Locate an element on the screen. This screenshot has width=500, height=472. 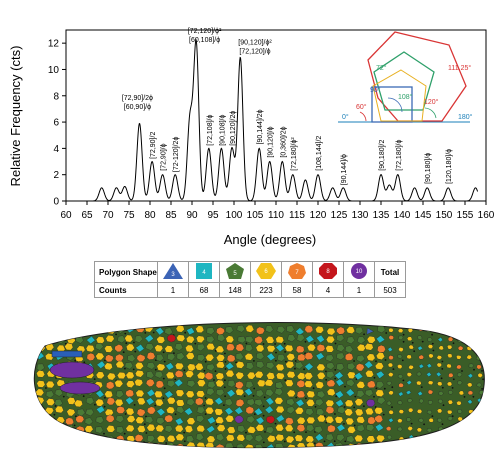
x-tick-label: 90 is located at coordinates (192, 215).